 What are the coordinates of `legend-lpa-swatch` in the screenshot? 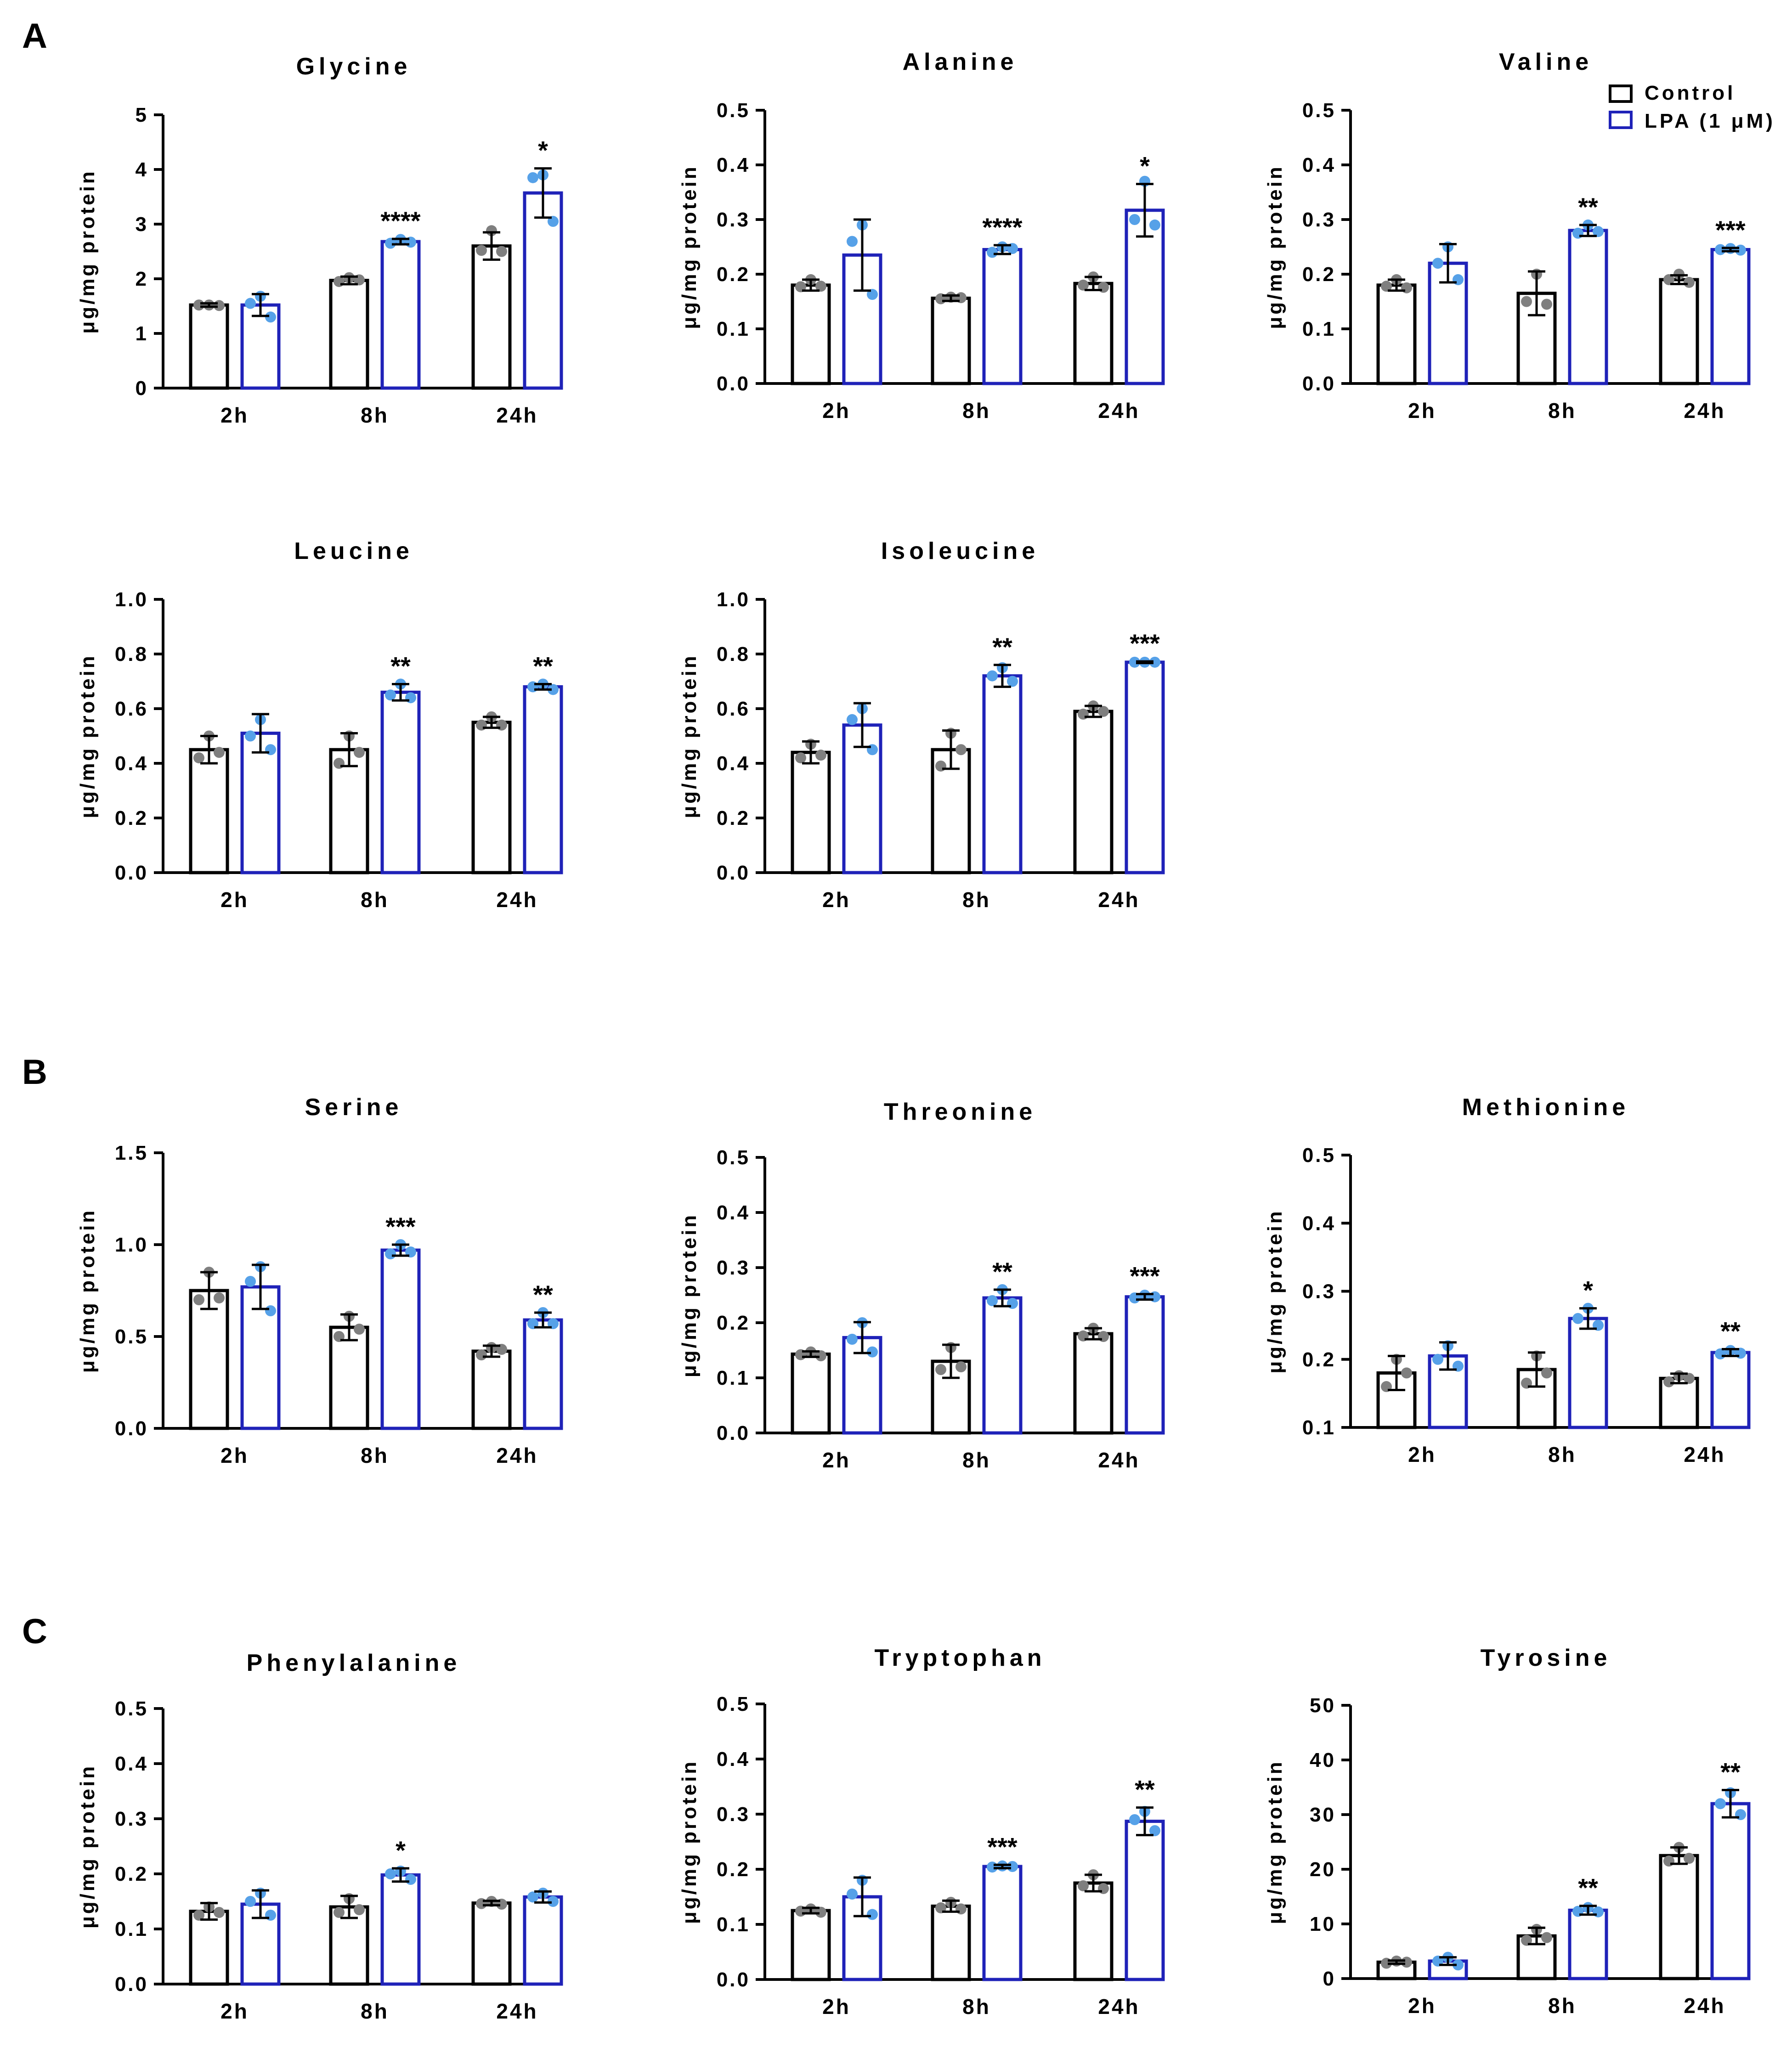 It's located at (1621, 120).